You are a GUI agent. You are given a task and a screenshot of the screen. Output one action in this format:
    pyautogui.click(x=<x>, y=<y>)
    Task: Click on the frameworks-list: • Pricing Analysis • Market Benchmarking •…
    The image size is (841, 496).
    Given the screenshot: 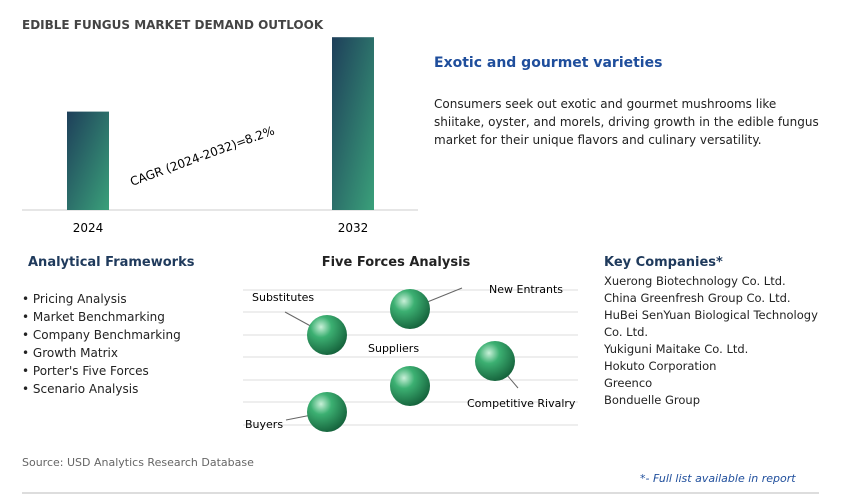 What is the action you would take?
    pyautogui.click(x=101, y=344)
    